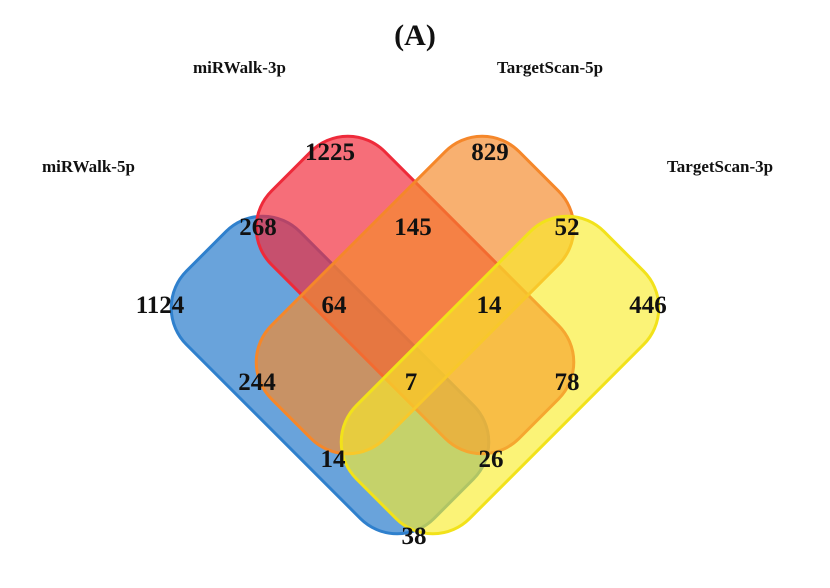  I want to click on count-mirwalk3p-only: 1225, so click(330, 152).